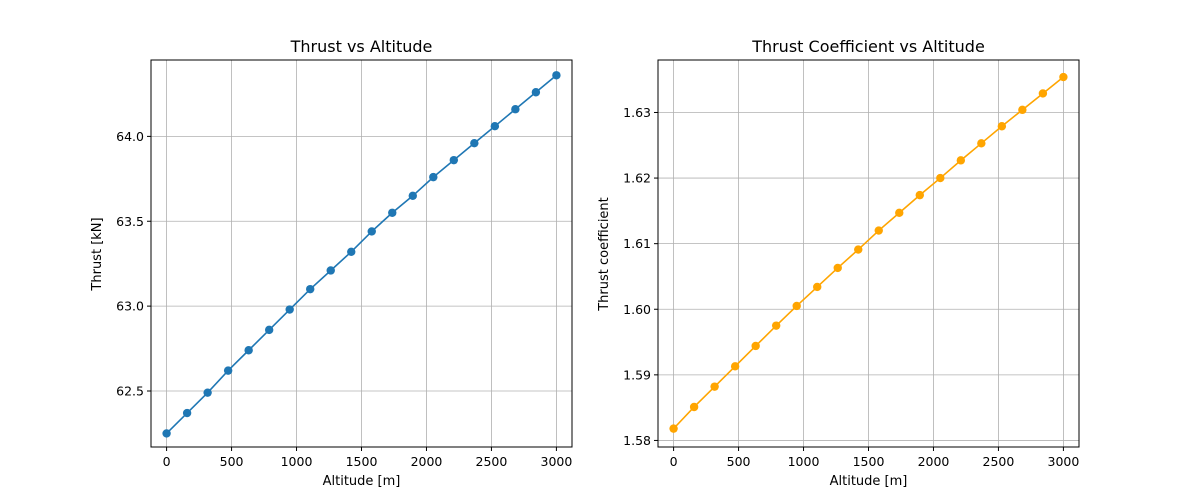 The image size is (1200, 500). What do you see at coordinates (167, 461) in the screenshot?
I see `thrust-x-tick-label: 0` at bounding box center [167, 461].